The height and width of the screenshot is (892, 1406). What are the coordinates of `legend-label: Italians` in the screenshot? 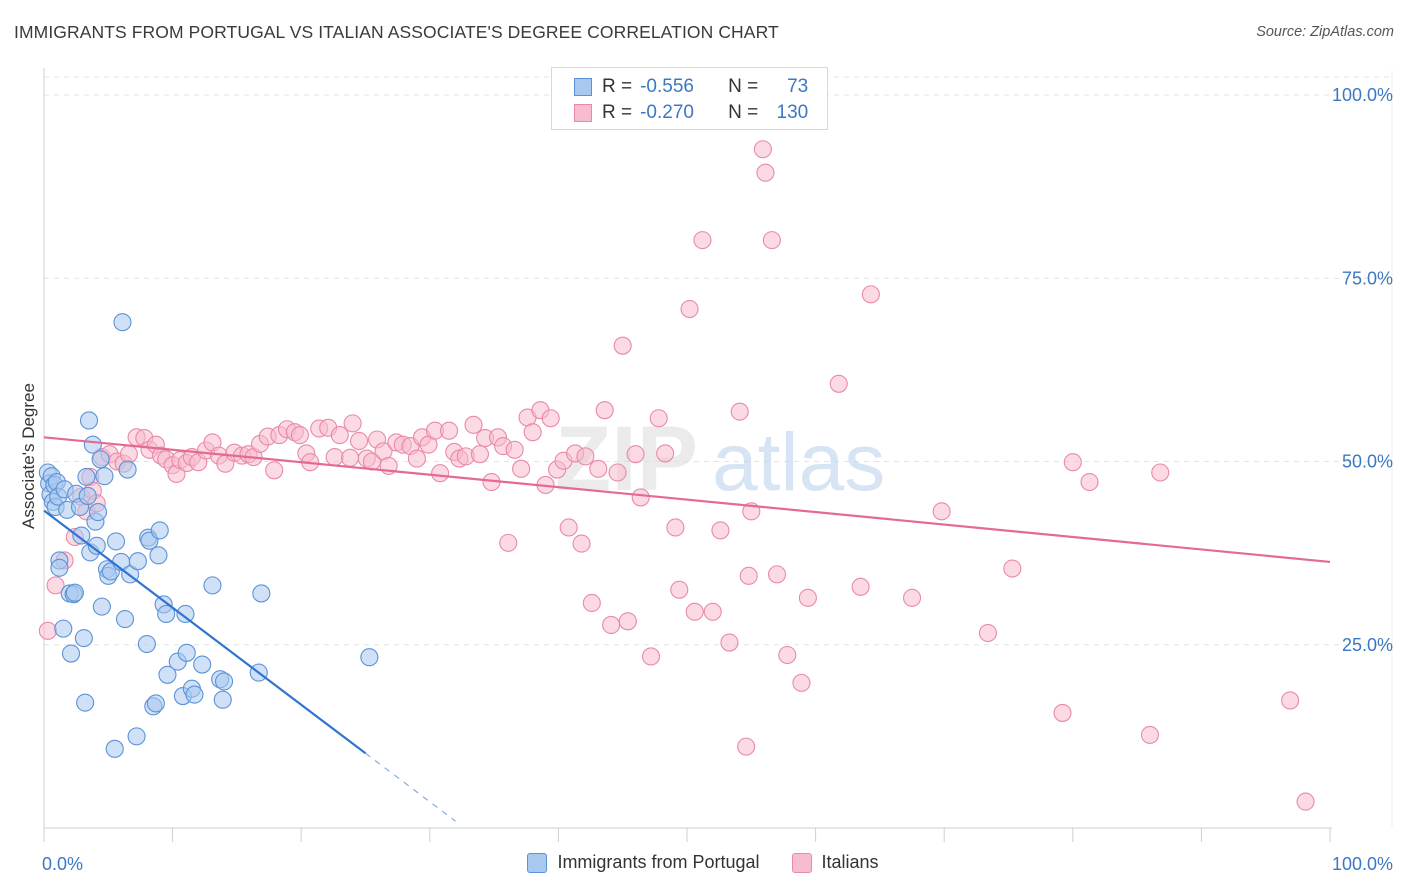 It's located at (850, 862).